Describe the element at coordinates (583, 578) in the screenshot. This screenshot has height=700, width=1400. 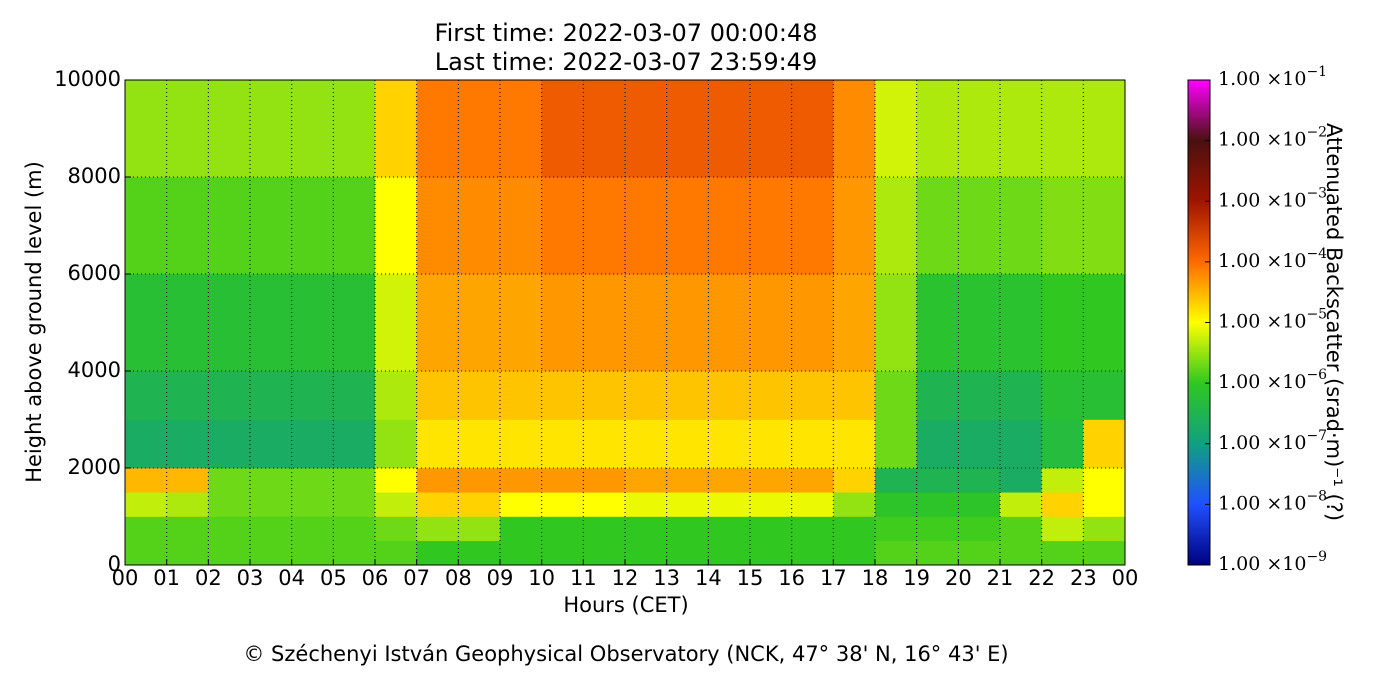
I see `x-tick-label: 11` at that location.